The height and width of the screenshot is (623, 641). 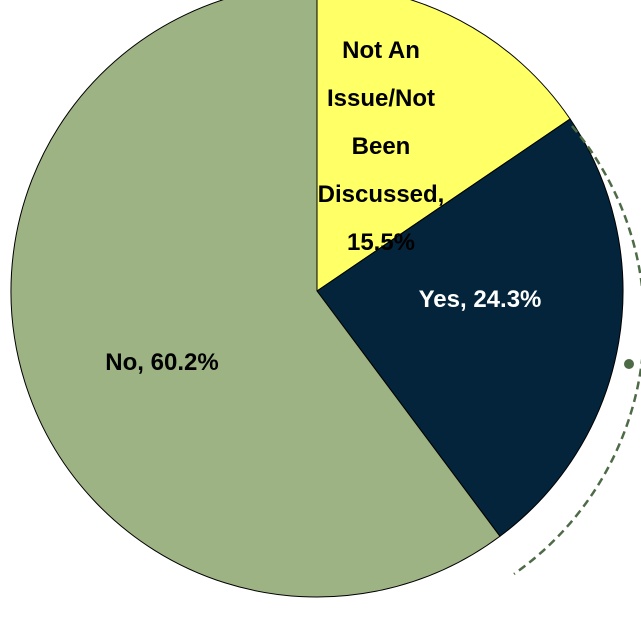 What do you see at coordinates (629, 364) in the screenshot?
I see `callout-dot` at bounding box center [629, 364].